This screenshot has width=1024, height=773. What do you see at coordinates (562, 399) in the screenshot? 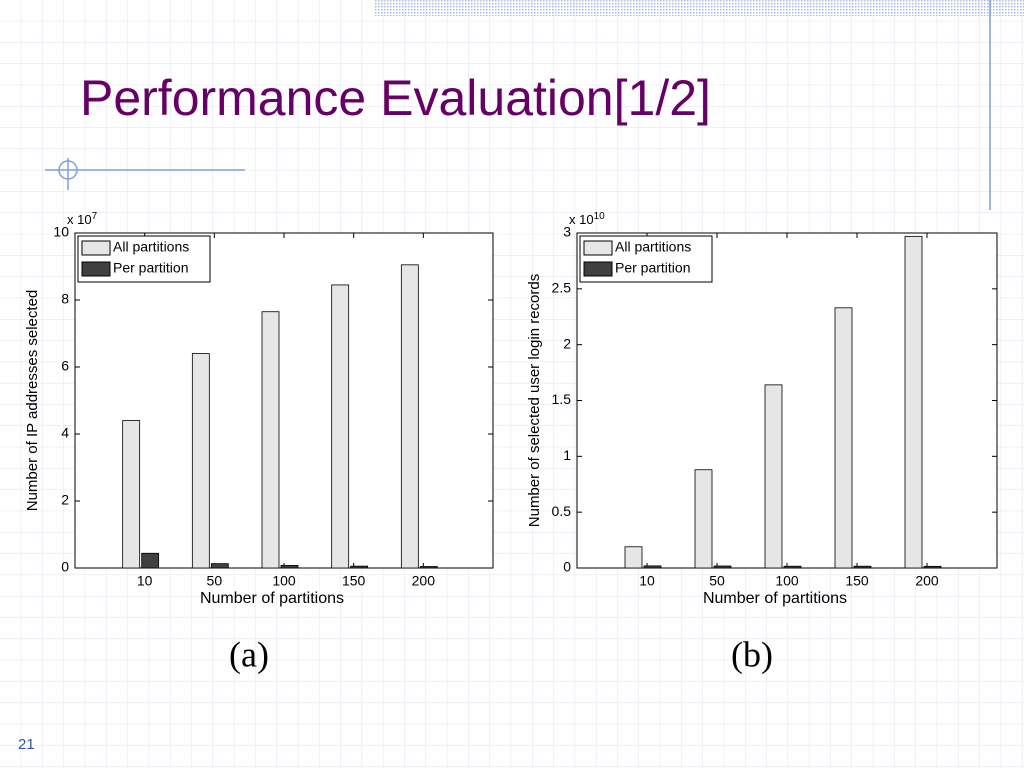
I see `y-tick-label: 1.5` at bounding box center [562, 399].